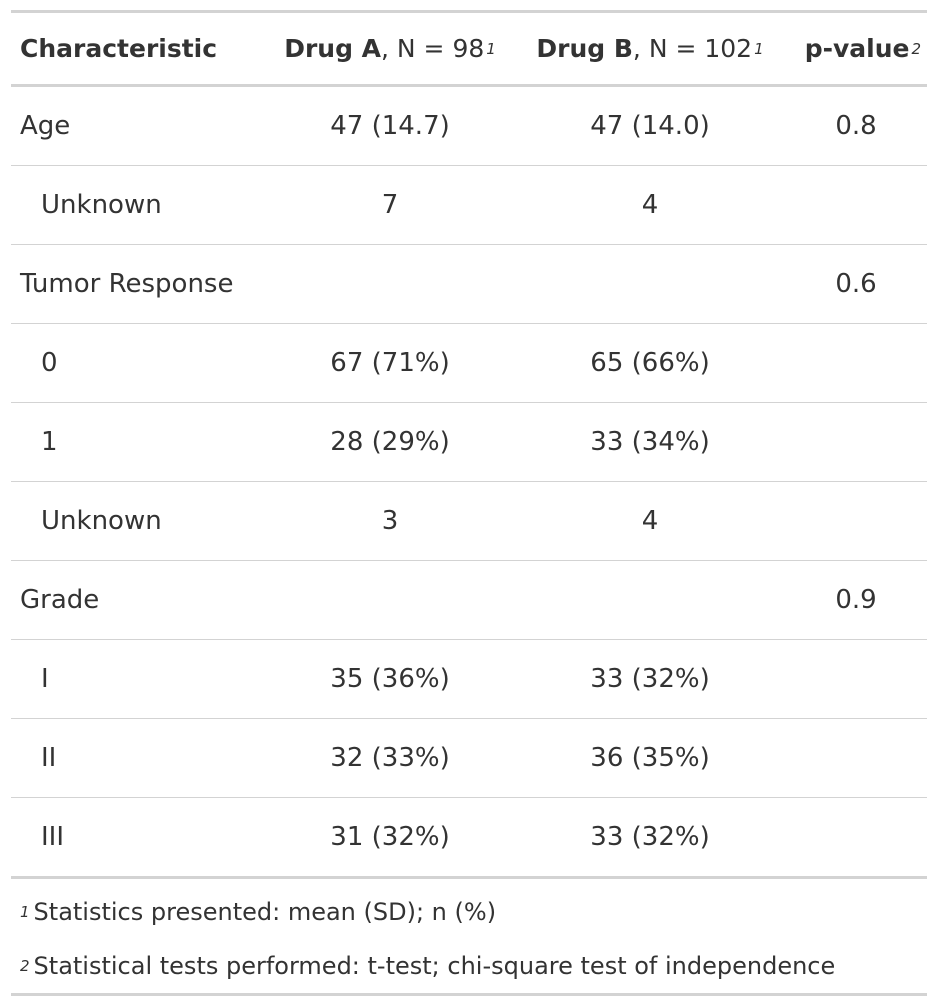 This screenshot has height=1007, width=937. Describe the element at coordinates (759, 48) in the screenshot. I see `header-drug-b-footnote-mark: 1` at that location.